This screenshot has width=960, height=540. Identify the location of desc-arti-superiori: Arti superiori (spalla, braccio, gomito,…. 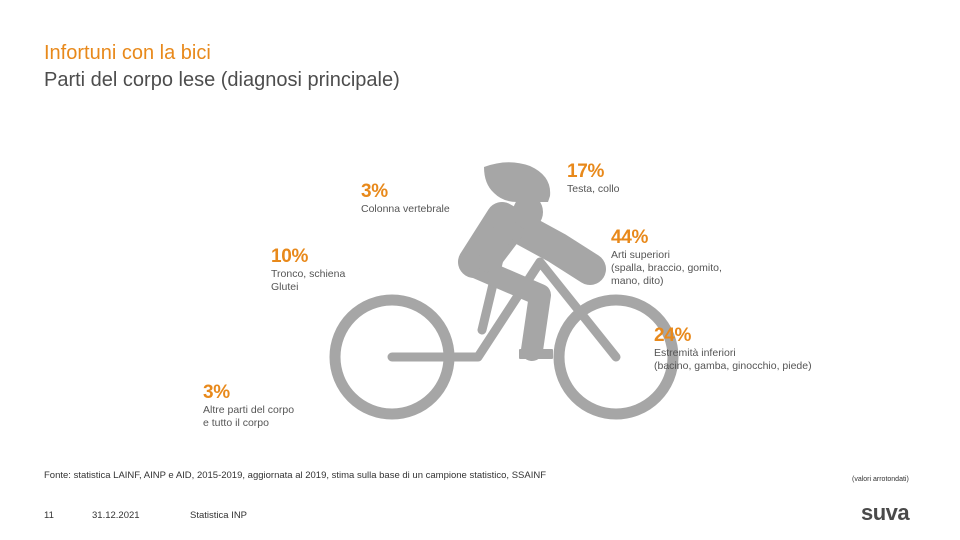
(666, 268).